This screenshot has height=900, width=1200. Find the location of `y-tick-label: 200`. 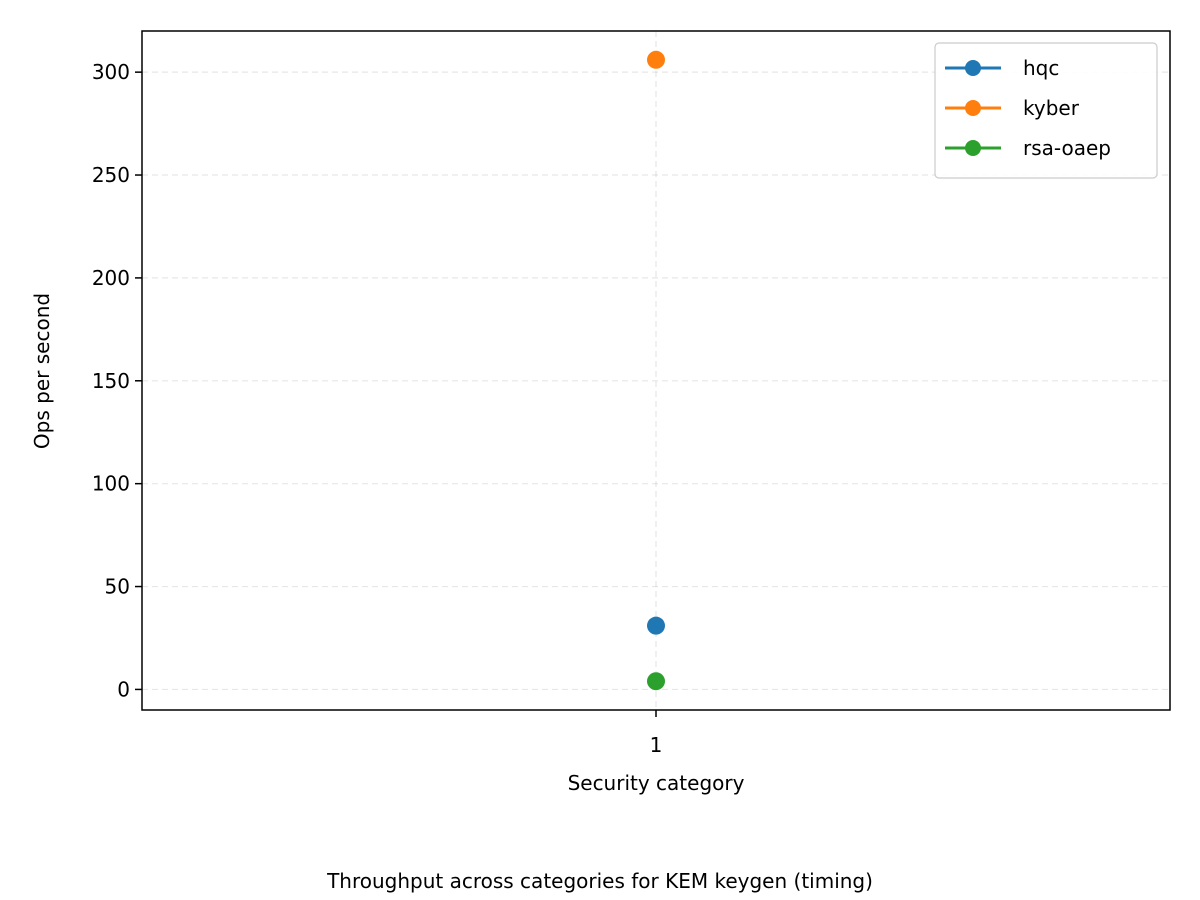

y-tick-label: 200 is located at coordinates (111, 278).